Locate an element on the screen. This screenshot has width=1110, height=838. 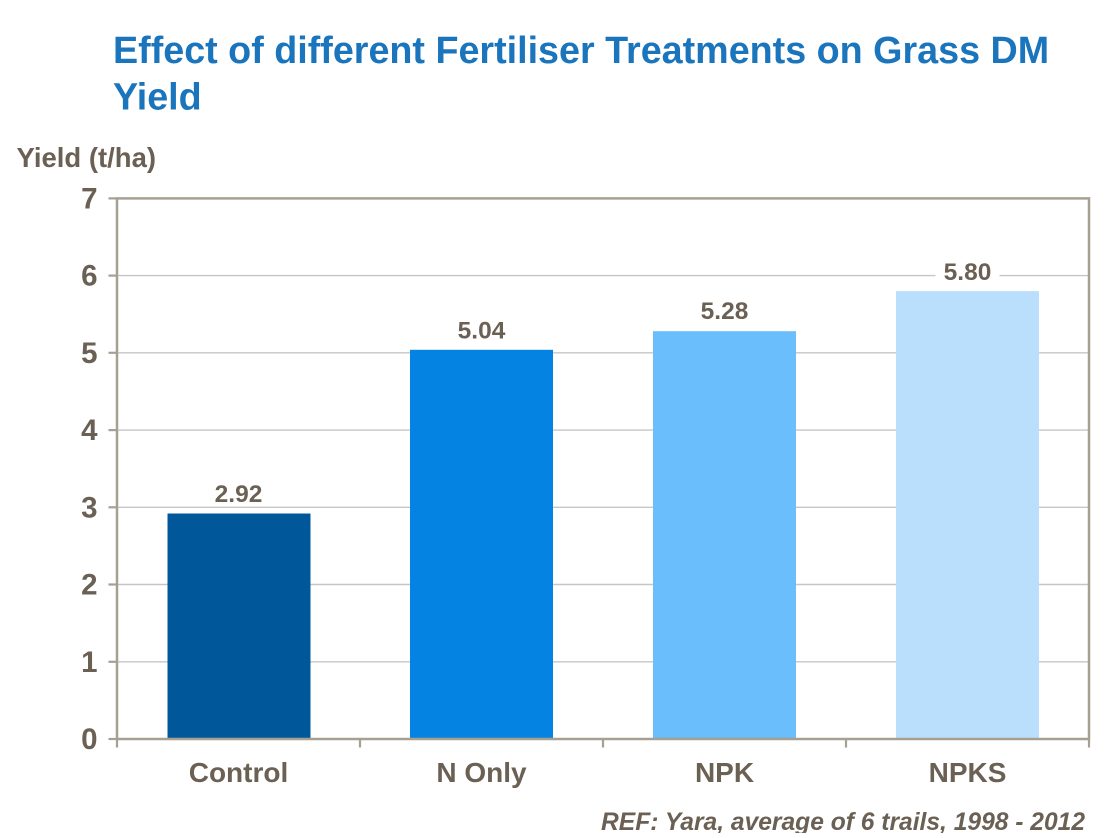
svg-text: 2.92 is located at coordinates (239, 494).